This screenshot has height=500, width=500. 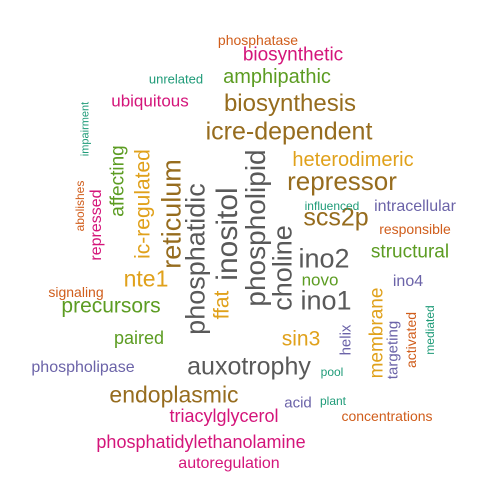 I want to click on word-intracellular: intracellular, so click(x=415, y=206).